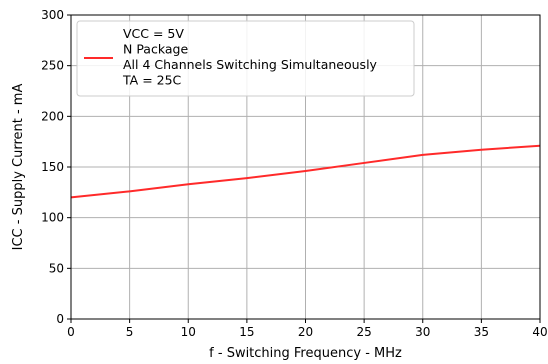 This screenshot has width=548, height=364. I want to click on y-tick-label: 250, so click(52, 66).